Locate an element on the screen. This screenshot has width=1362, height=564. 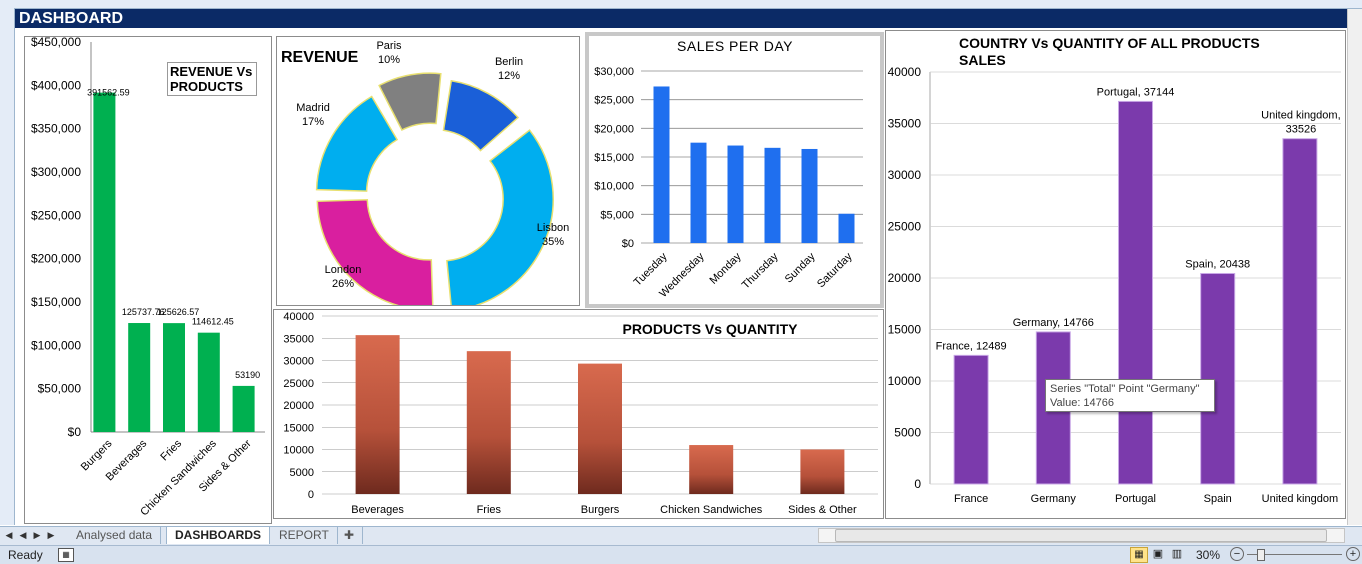
slice-percent: 35% is located at coordinates (553, 242).